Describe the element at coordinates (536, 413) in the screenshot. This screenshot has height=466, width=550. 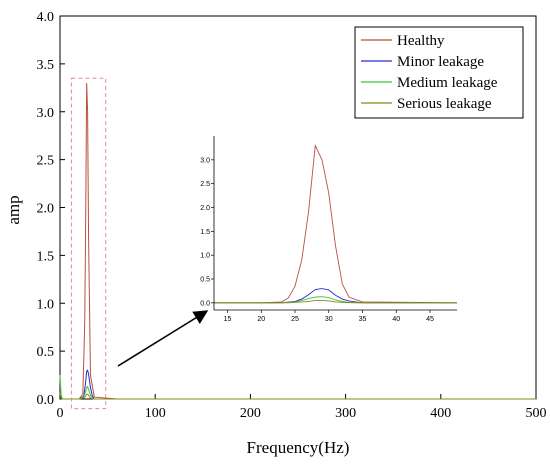
I see `x-tick-label: 500` at that location.